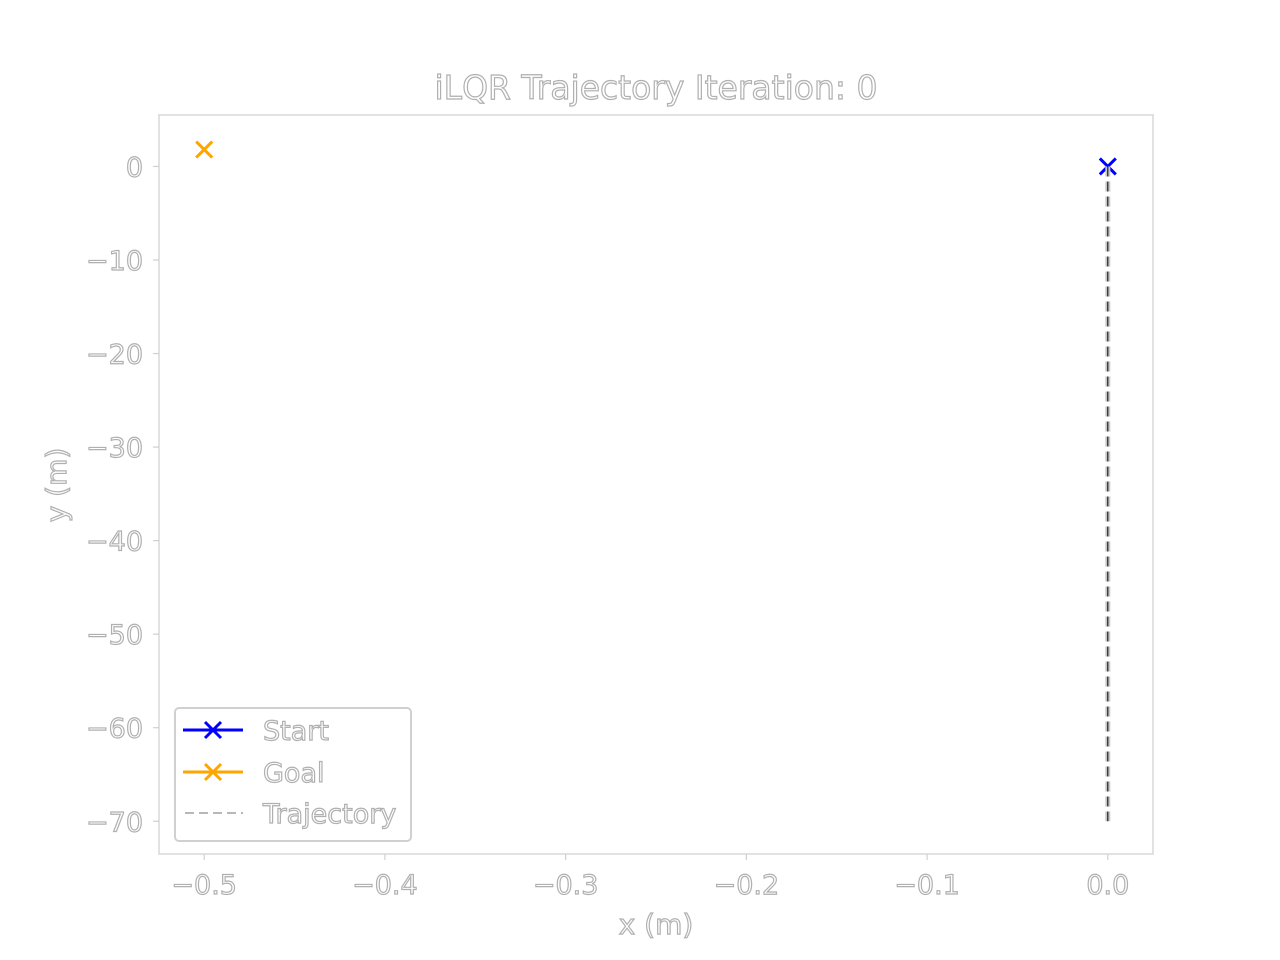 Image resolution: width=1280 pixels, height=960 pixels. What do you see at coordinates (329, 814) in the screenshot?
I see `legend-trajectory-label: Trajectory` at bounding box center [329, 814].